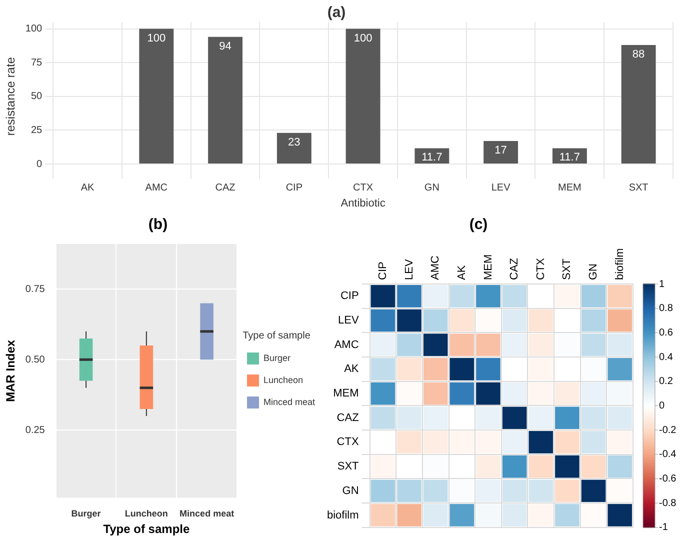  What do you see at coordinates (662, 406) in the screenshot?
I see `color-bar-label: 0` at bounding box center [662, 406].